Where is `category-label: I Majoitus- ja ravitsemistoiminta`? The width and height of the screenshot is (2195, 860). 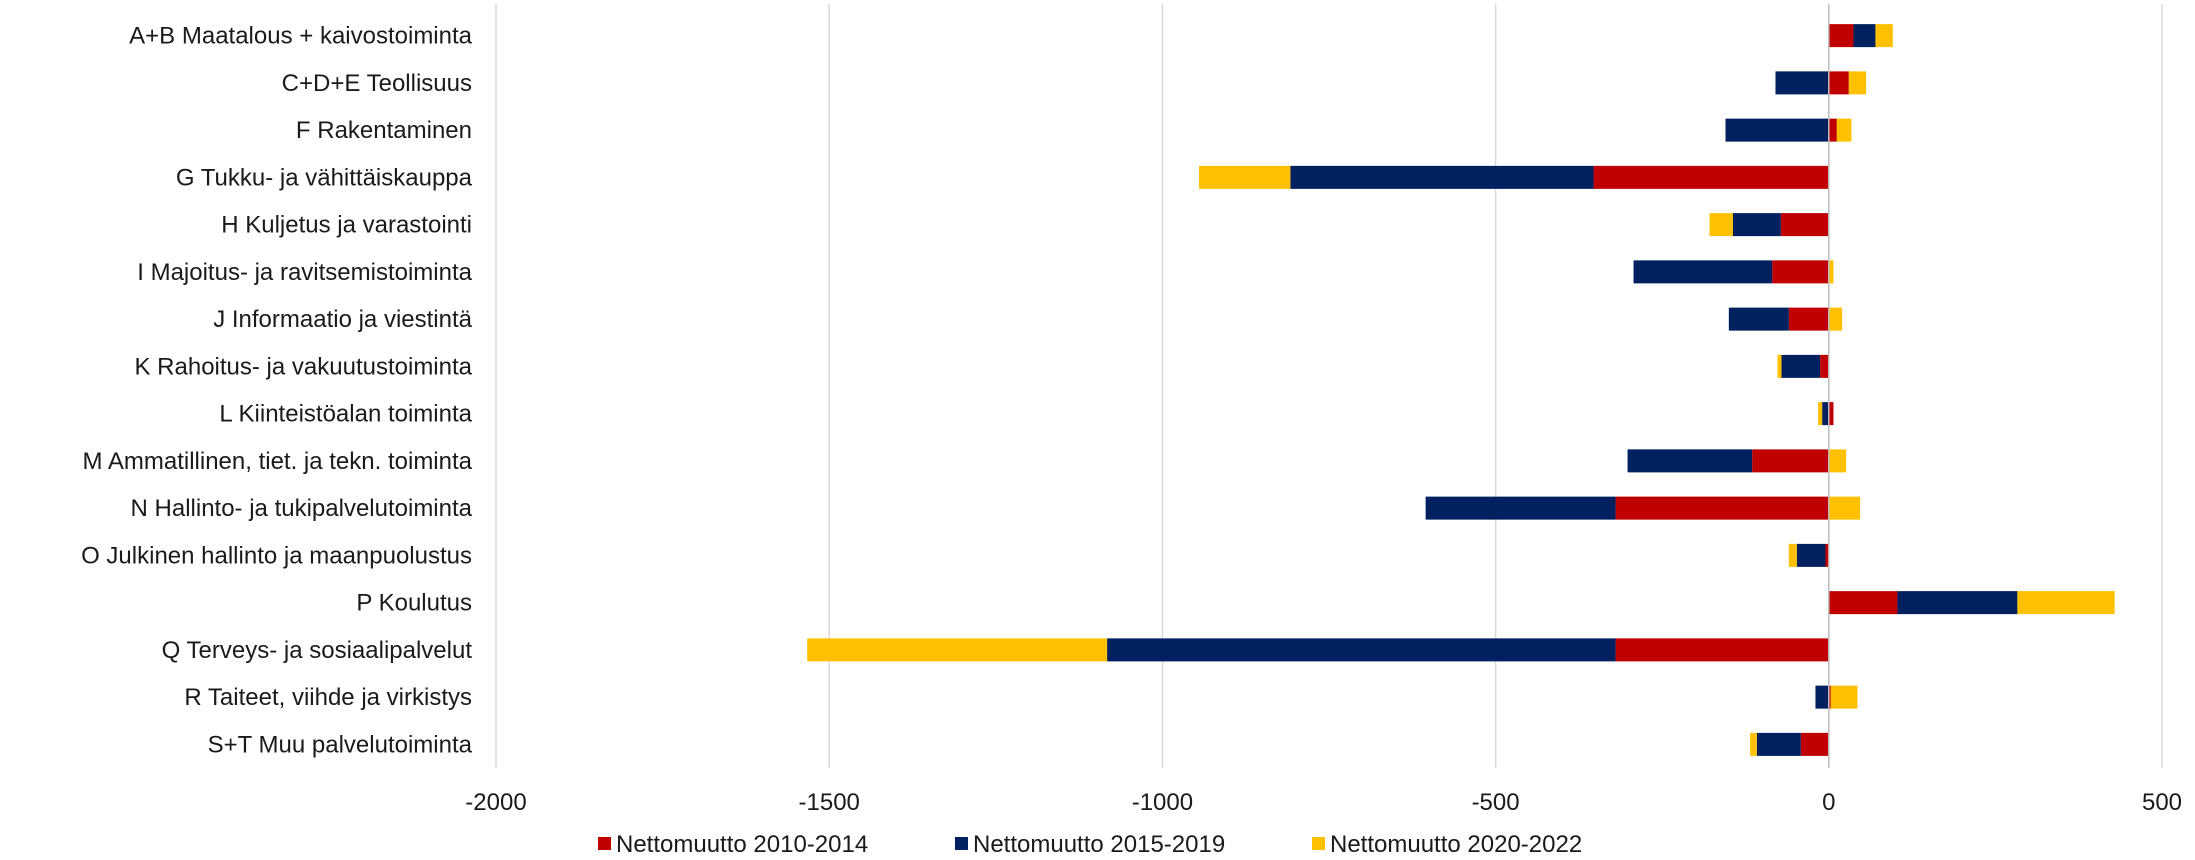 category-label: I Majoitus- ja ravitsemistoiminta is located at coordinates (304, 272).